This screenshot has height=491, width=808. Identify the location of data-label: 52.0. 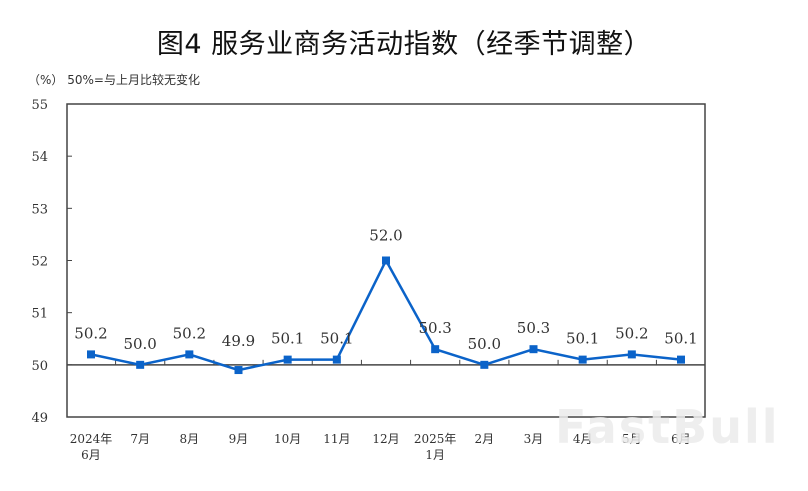
(385, 236).